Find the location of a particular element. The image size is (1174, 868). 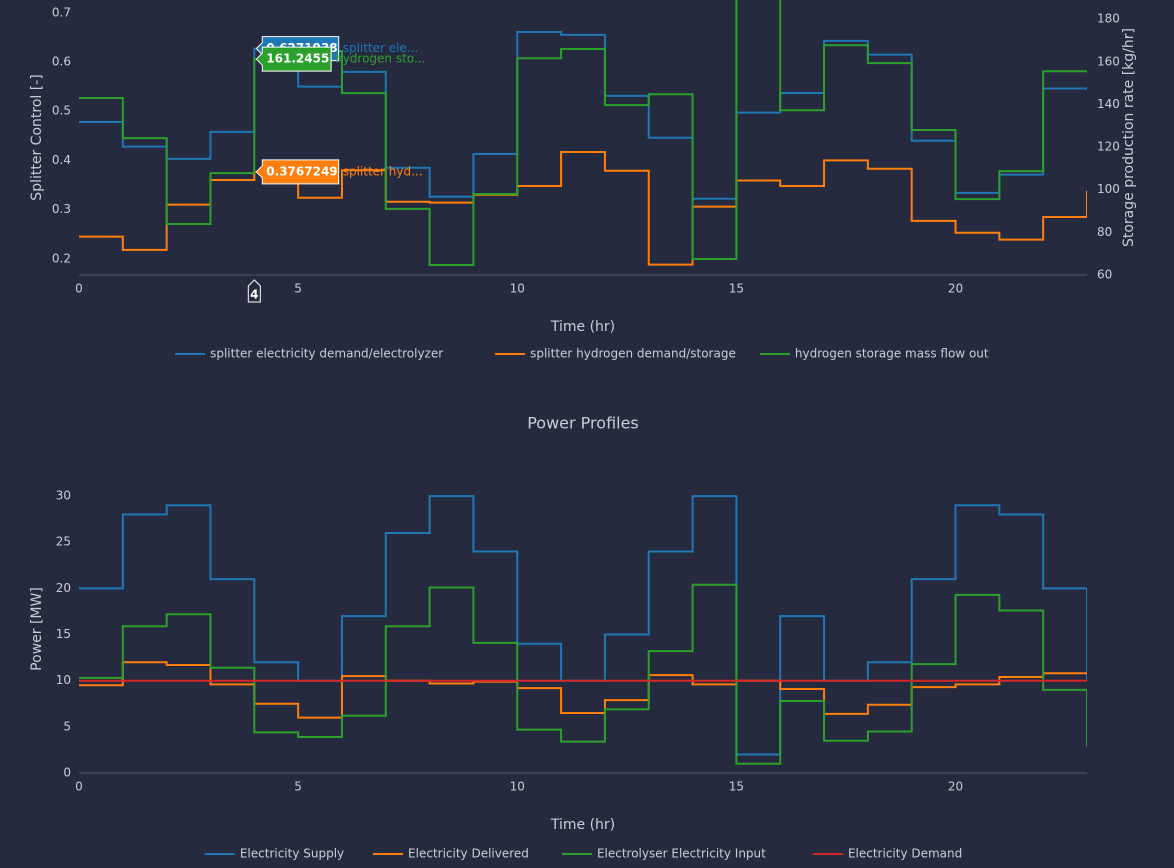

y2-tick-label: 140 is located at coordinates (1108, 104).